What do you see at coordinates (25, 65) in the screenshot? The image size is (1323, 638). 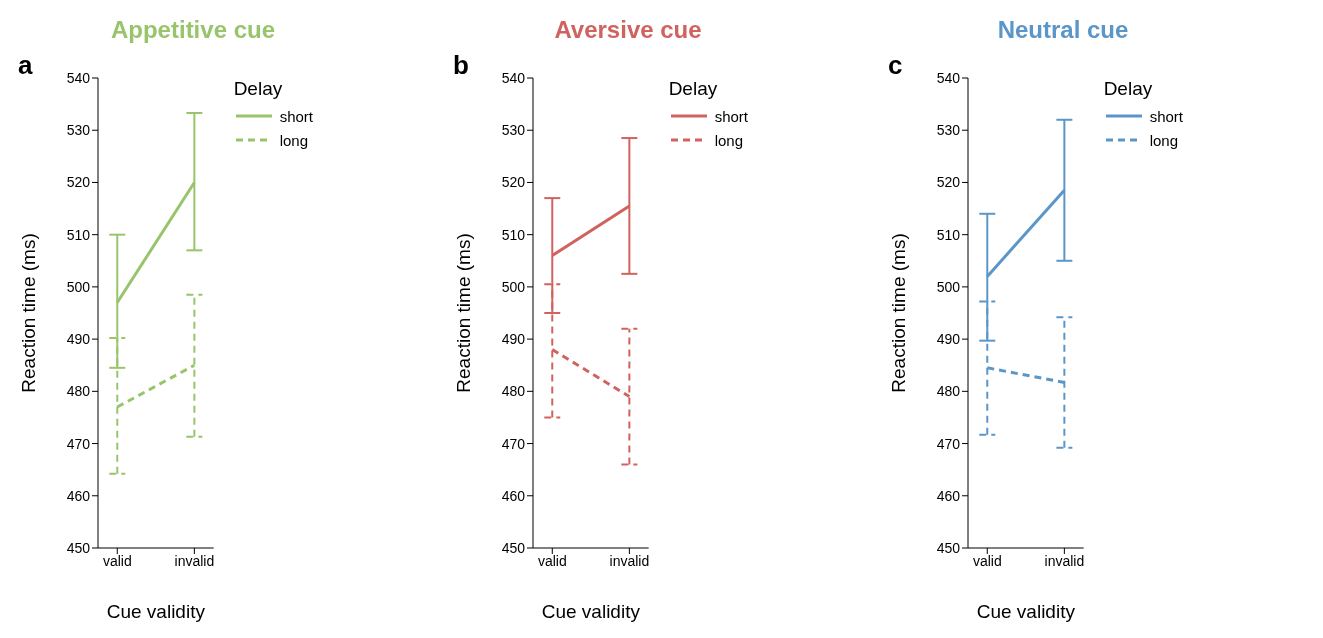 I see `text: a` at bounding box center [25, 65].